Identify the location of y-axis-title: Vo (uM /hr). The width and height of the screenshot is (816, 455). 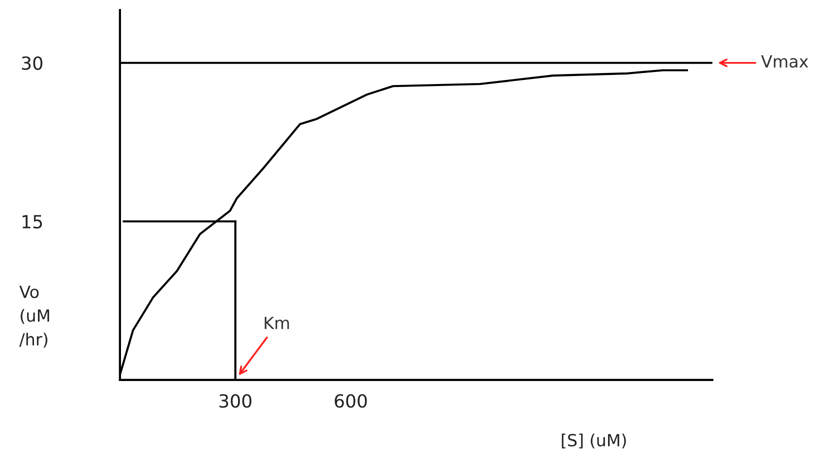
(34, 317).